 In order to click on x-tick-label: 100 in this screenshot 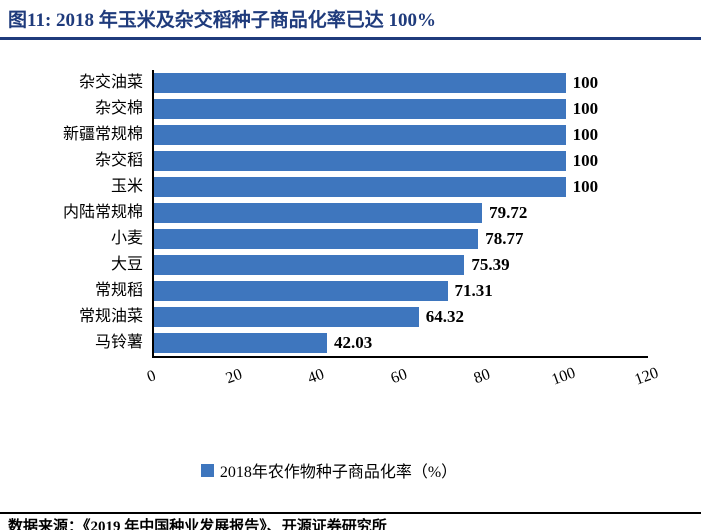, I will do `click(564, 376)`.